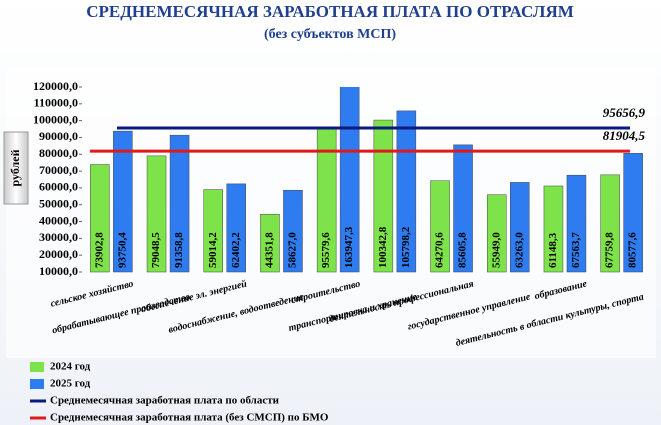 The height and width of the screenshot is (425, 661). What do you see at coordinates (236, 250) in the screenshot?
I see `value-label: 62402,2` at bounding box center [236, 250].